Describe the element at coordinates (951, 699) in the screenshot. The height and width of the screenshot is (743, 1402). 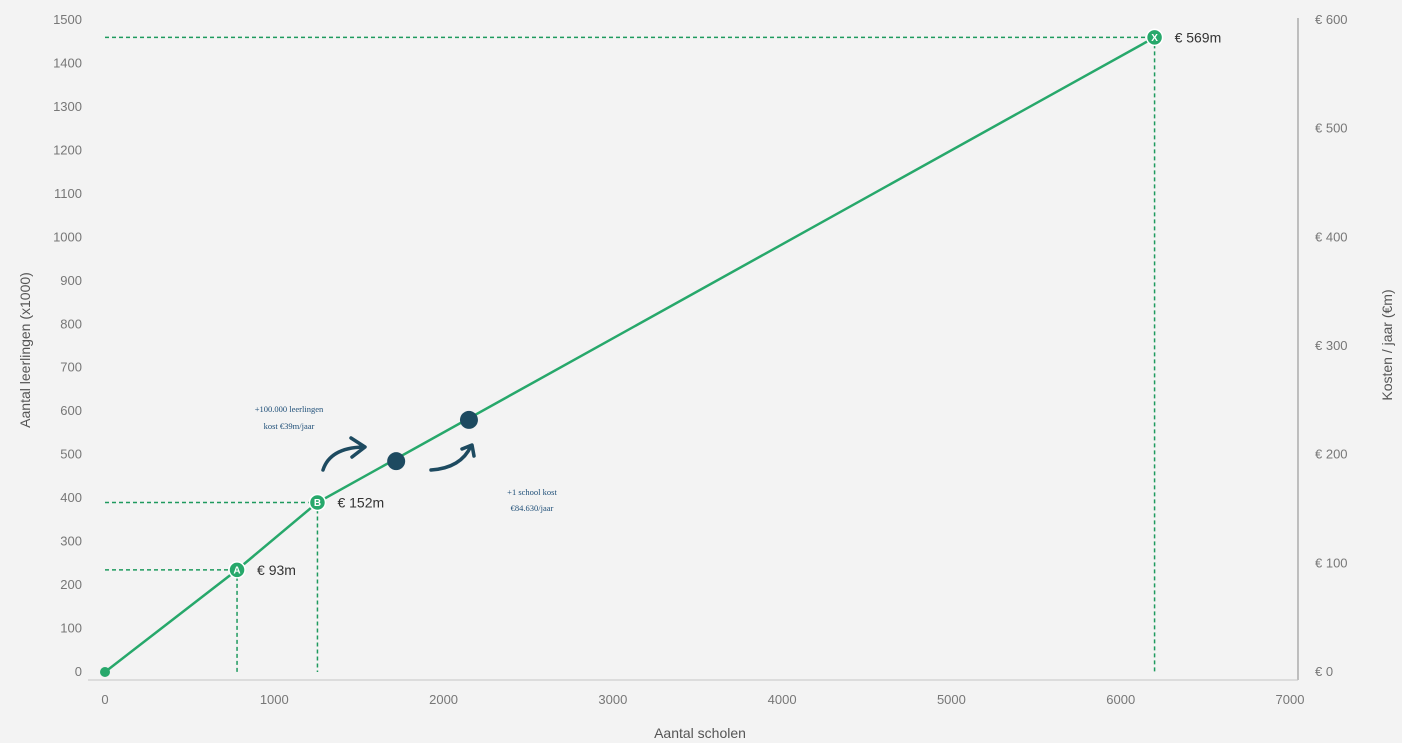
I see `x-tick-label: 5000` at that location.